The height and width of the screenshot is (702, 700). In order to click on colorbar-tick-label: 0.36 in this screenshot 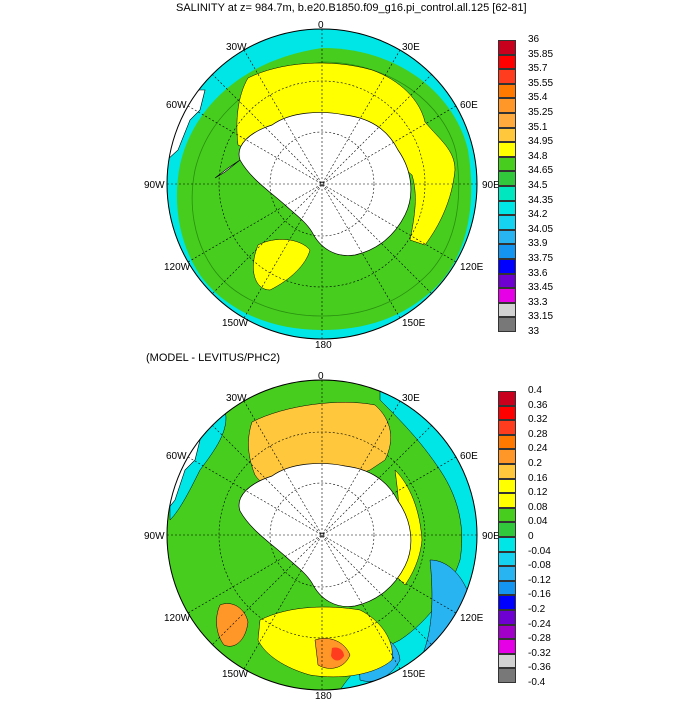, I will do `click(538, 405)`.